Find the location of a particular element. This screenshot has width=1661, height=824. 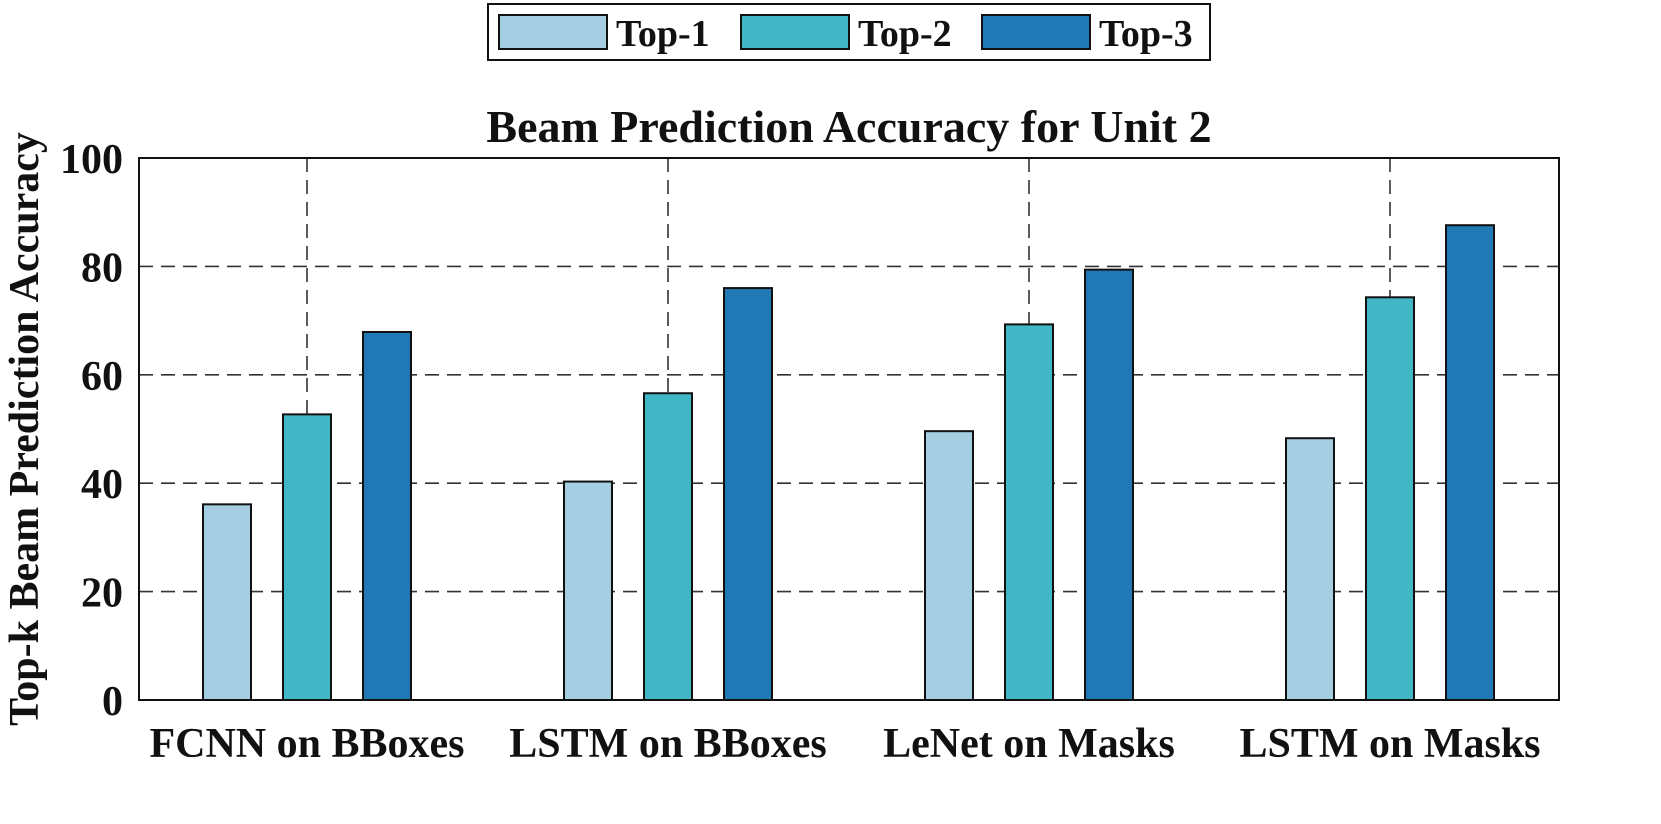

y-tick-label: 60 is located at coordinates (102, 377).